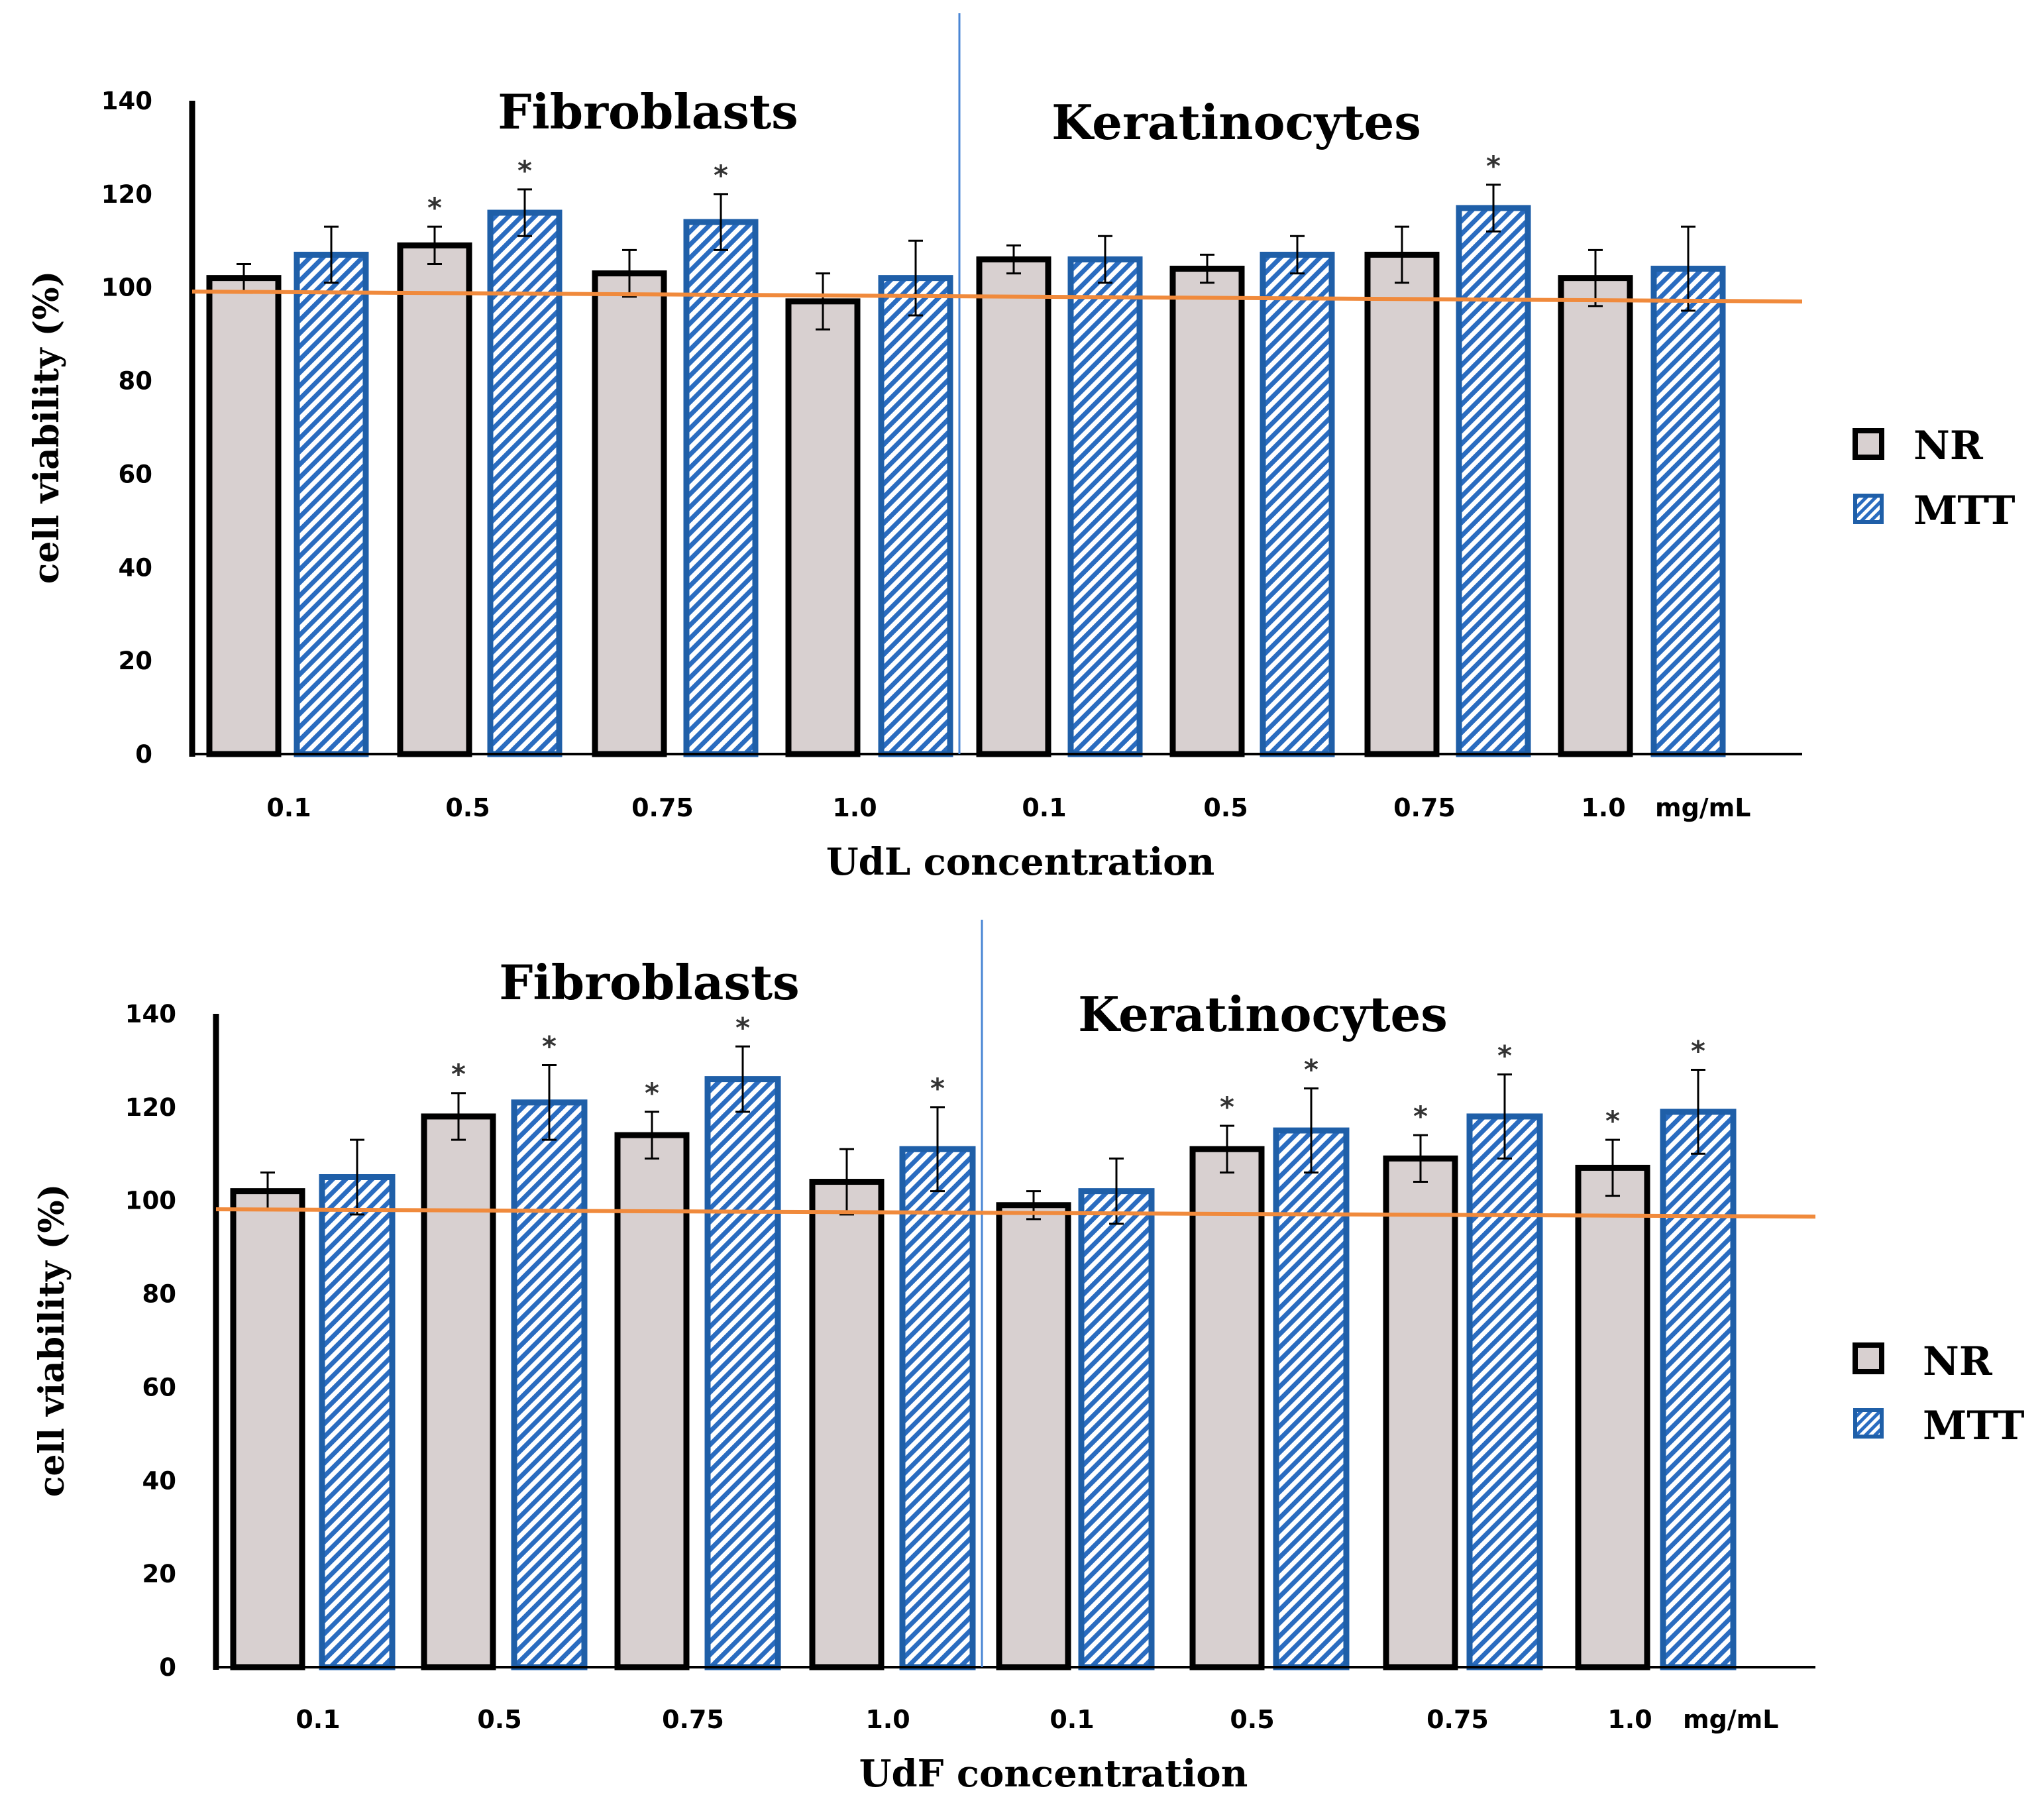 The height and width of the screenshot is (1801, 2044). What do you see at coordinates (159, 1294) in the screenshot?
I see `y-tick-label: 80` at bounding box center [159, 1294].